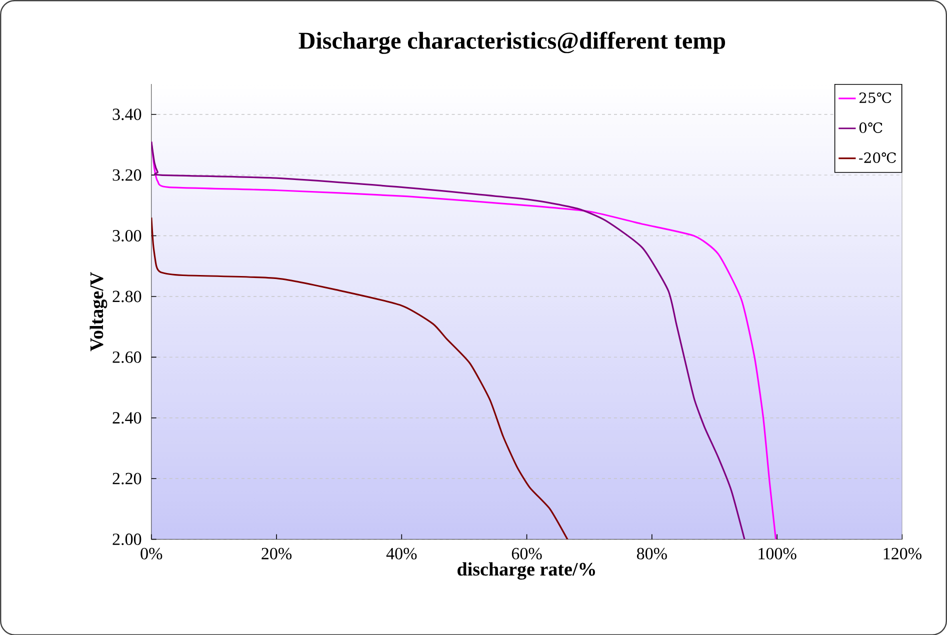 The image size is (947, 635). What do you see at coordinates (777, 554) in the screenshot?
I see `x-tick-label: 100%` at bounding box center [777, 554].